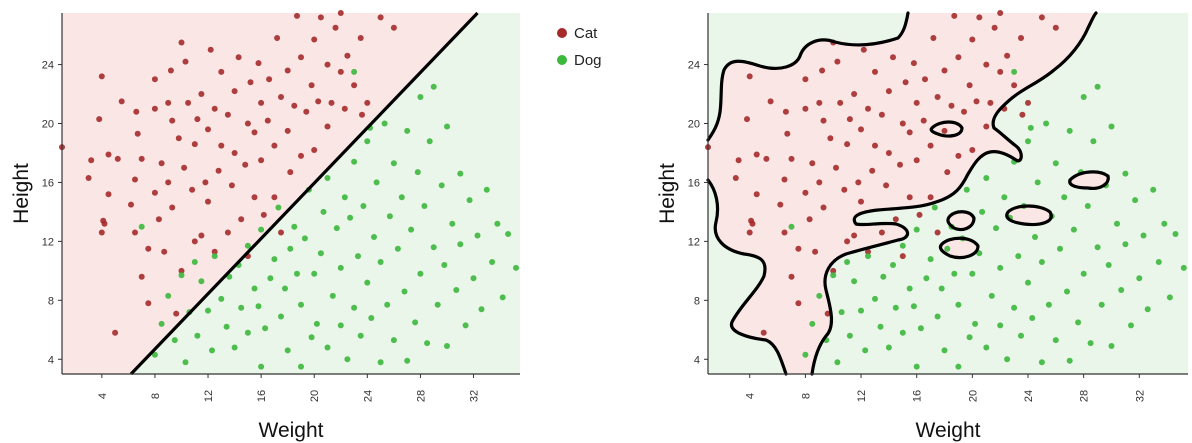 This screenshot has width=1192, height=443. Describe the element at coordinates (562, 33) in the screenshot. I see `legend-cat-marker` at that location.